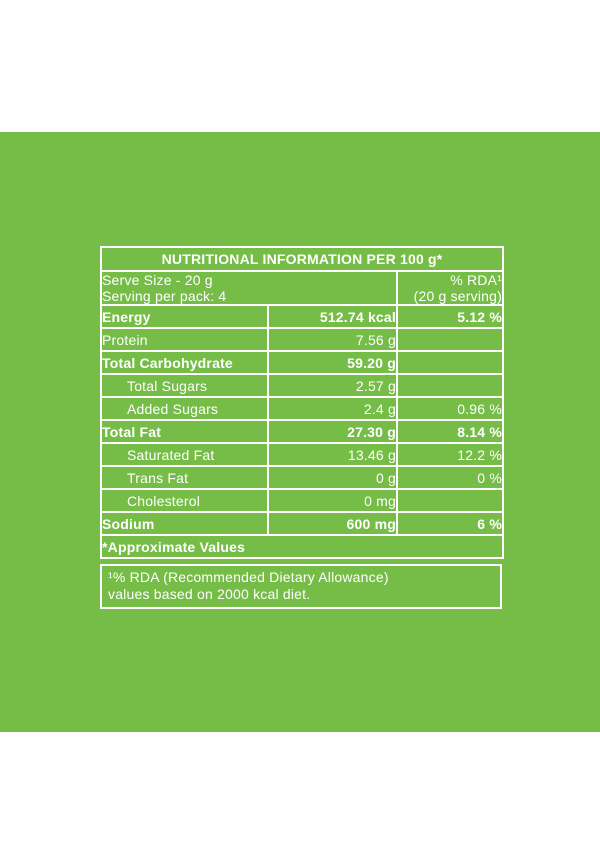 Image resolution: width=600 pixels, height=866 pixels. What do you see at coordinates (248, 577) in the screenshot?
I see `footnote-line-1: ¹% RDA (Recommended Dietary Allowance)` at bounding box center [248, 577].